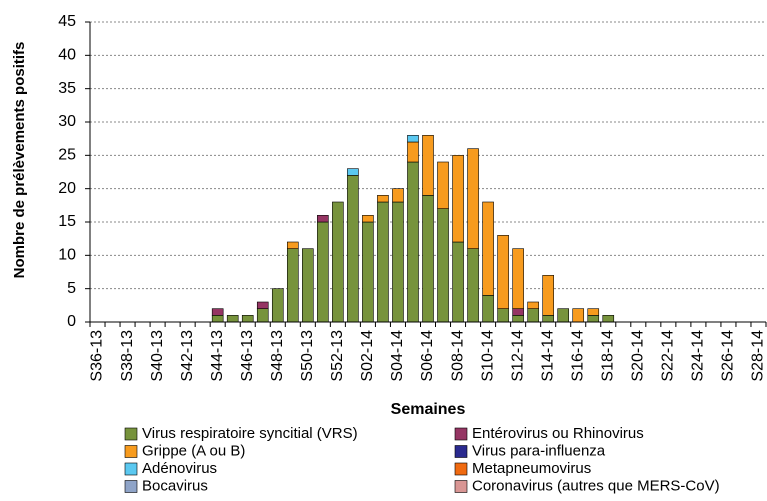  I want to click on x-tick-label: S46-13, so click(247, 356).